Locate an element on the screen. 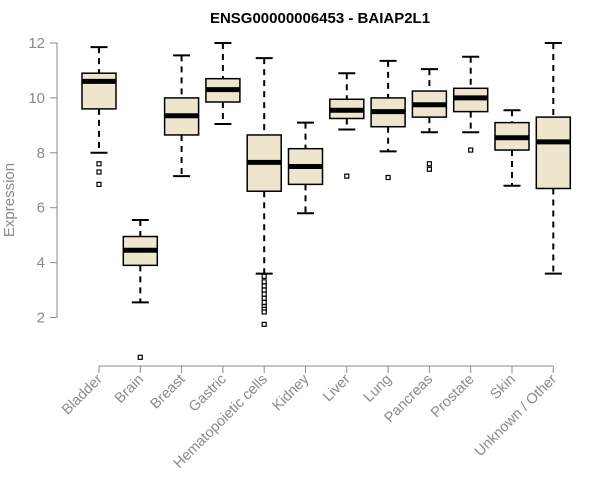  y-tick-label: 8 is located at coordinates (41, 153).